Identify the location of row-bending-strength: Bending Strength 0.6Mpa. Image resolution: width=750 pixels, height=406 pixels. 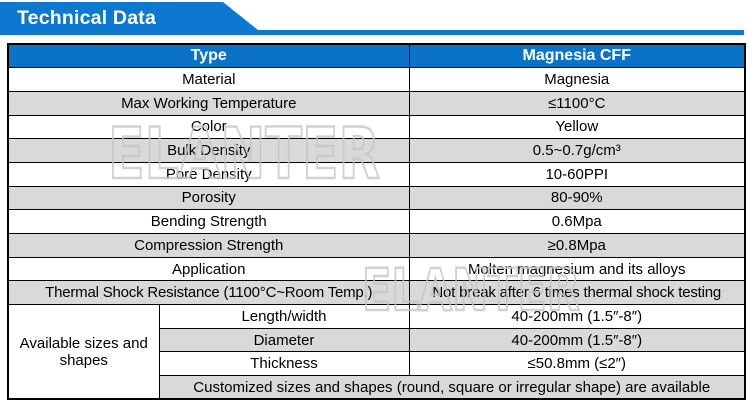
(376, 221).